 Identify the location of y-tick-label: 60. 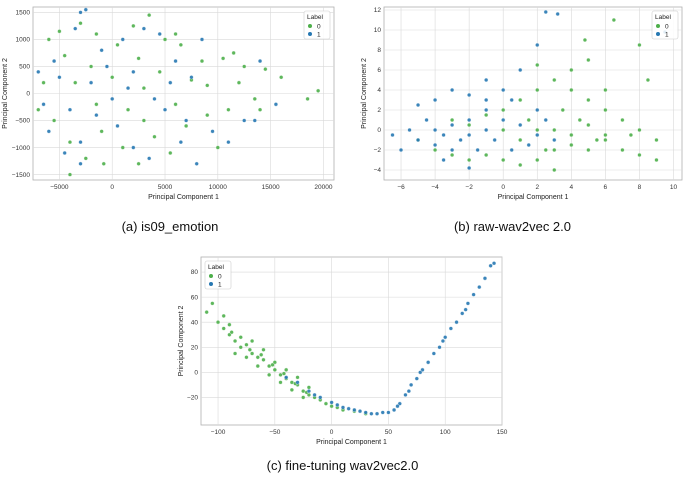
(195, 297).